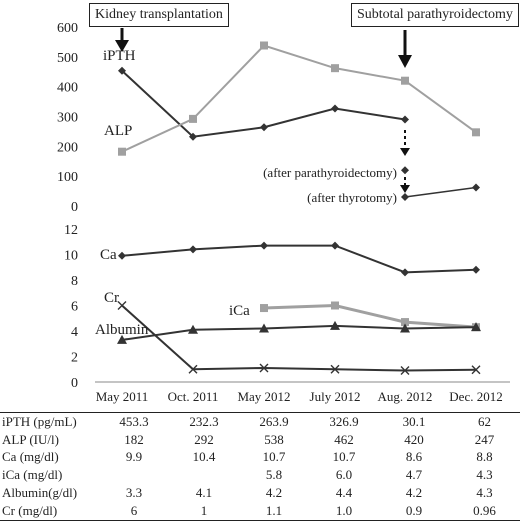  What do you see at coordinates (74, 207) in the screenshot?
I see `y-tick-label: 0` at bounding box center [74, 207].